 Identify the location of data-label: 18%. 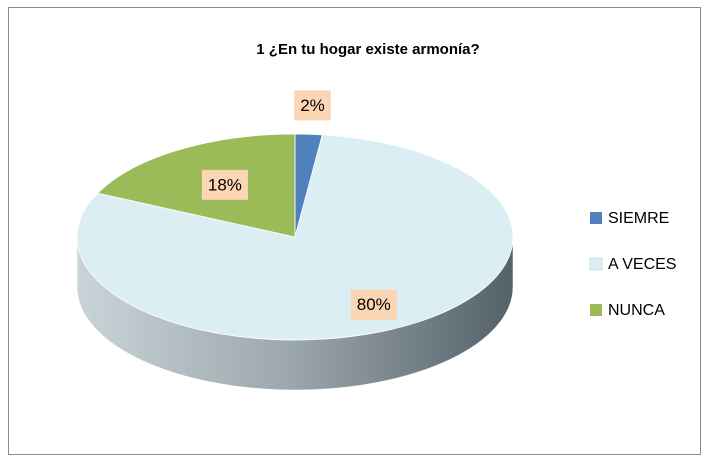
(225, 184).